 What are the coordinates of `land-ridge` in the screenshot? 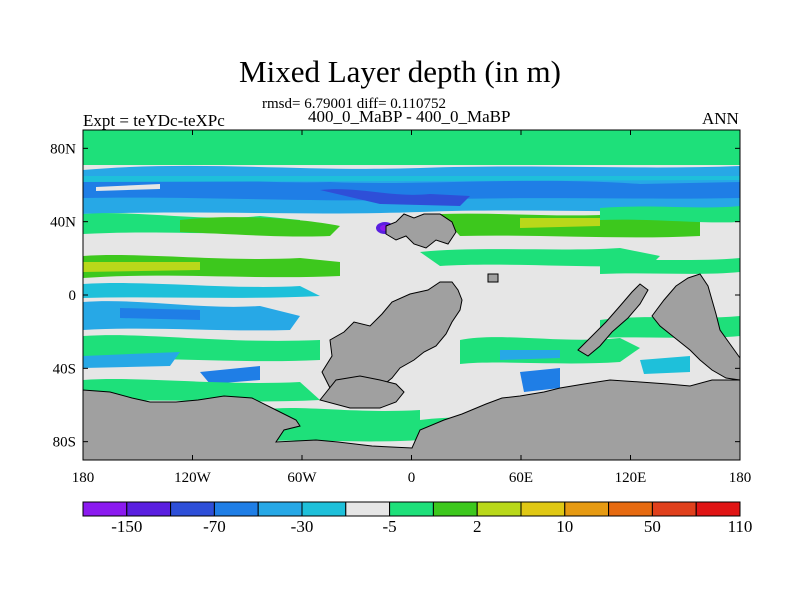 It's located at (613, 320).